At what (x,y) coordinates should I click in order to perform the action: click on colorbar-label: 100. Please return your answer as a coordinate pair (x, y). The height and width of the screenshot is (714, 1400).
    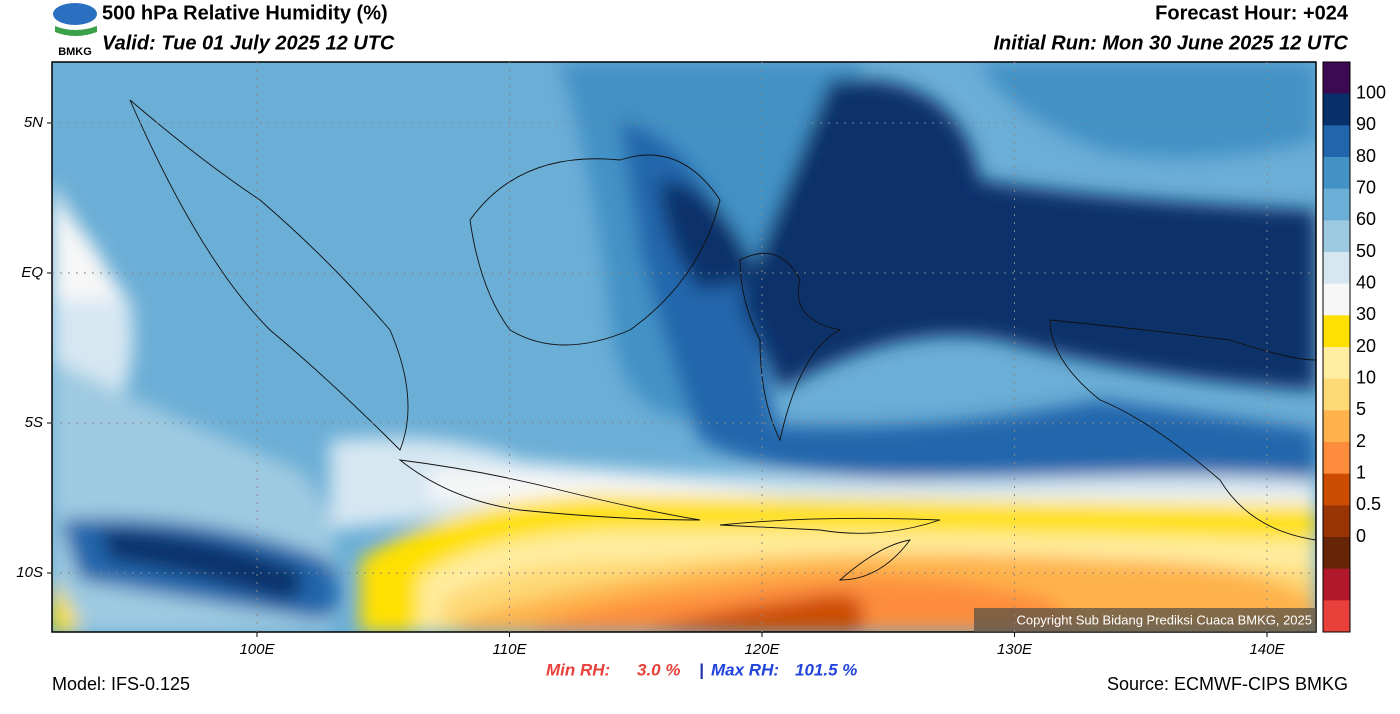
    Looking at the image, I should click on (1371, 92).